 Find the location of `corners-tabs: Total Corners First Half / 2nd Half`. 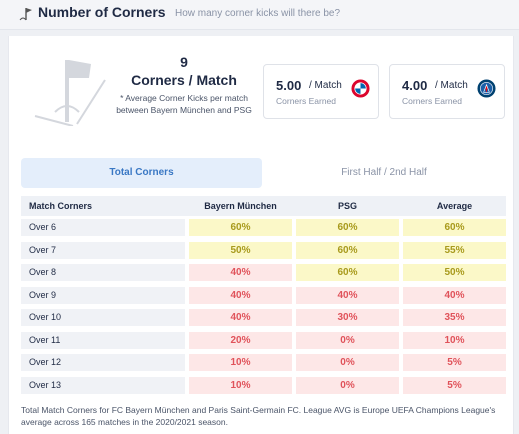

corners-tabs: Total Corners First Half / 2nd Half is located at coordinates (263, 173).